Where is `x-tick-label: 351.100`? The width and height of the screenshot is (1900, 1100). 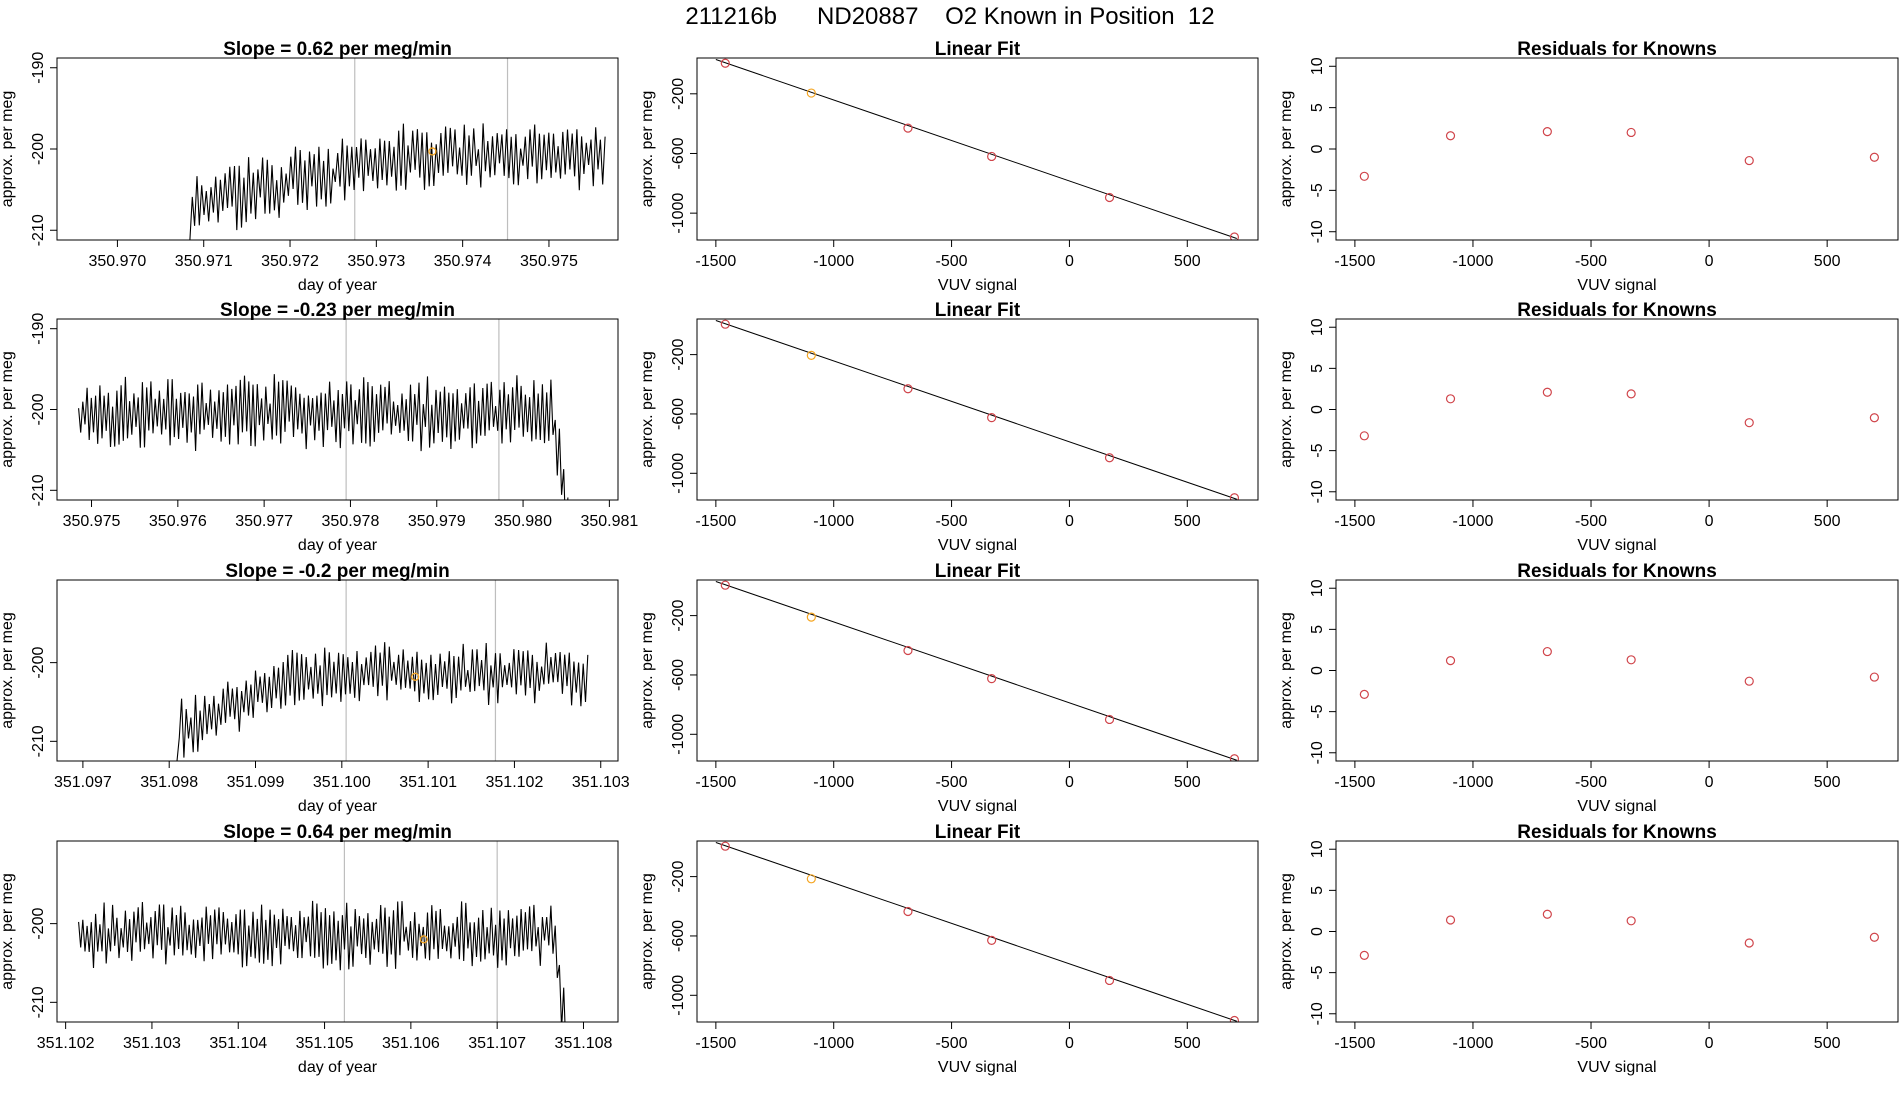 x-tick-label: 351.100 is located at coordinates (342, 782).